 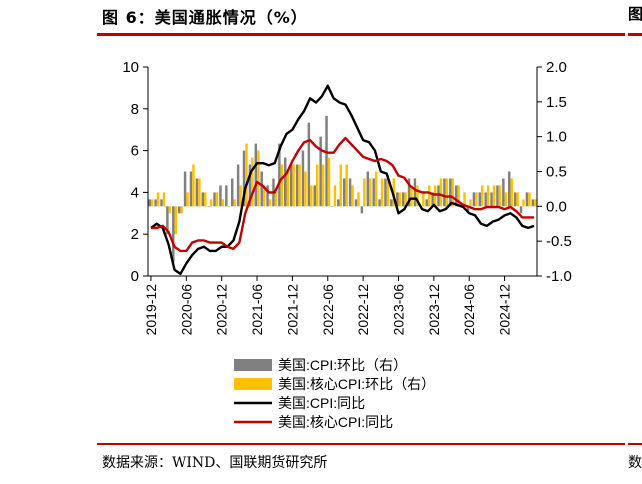 What do you see at coordinates (556, 206) in the screenshot?
I see `right-tick-label: 0.0` at bounding box center [556, 206].